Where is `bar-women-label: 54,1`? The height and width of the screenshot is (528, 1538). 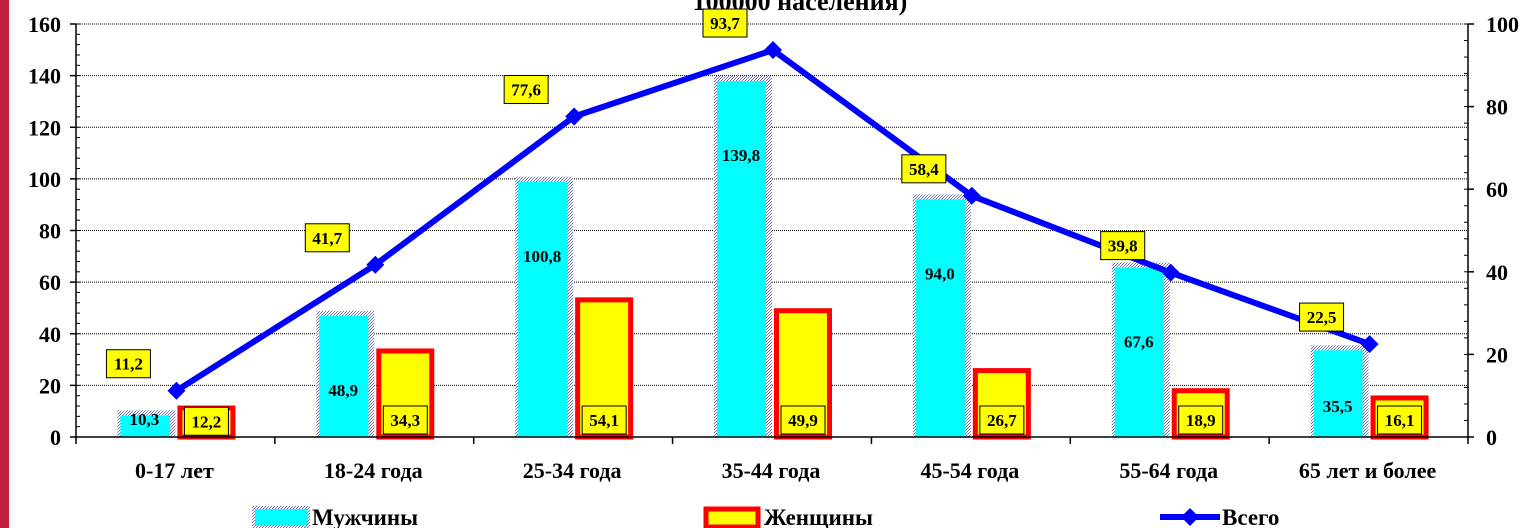
bar-women-label: 54,1 is located at coordinates (604, 420).